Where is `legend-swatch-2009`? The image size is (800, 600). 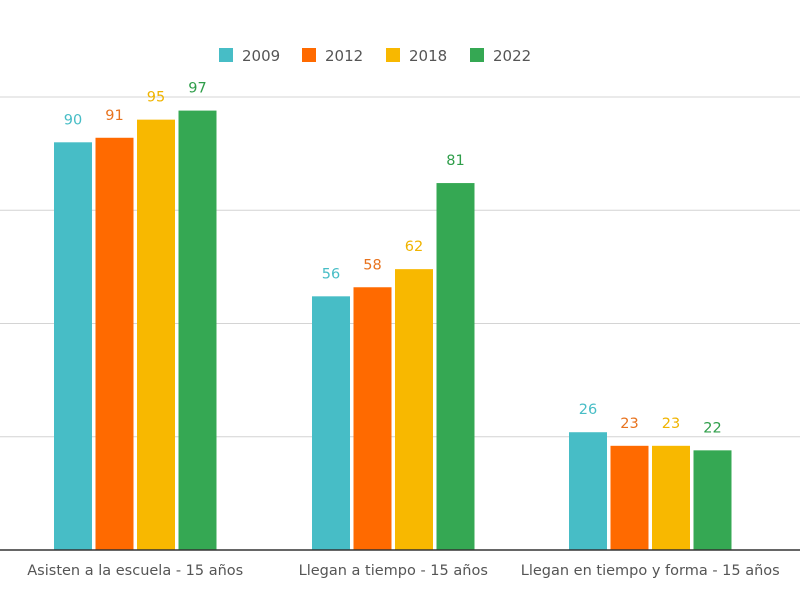
legend-swatch-2009 is located at coordinates (226, 55).